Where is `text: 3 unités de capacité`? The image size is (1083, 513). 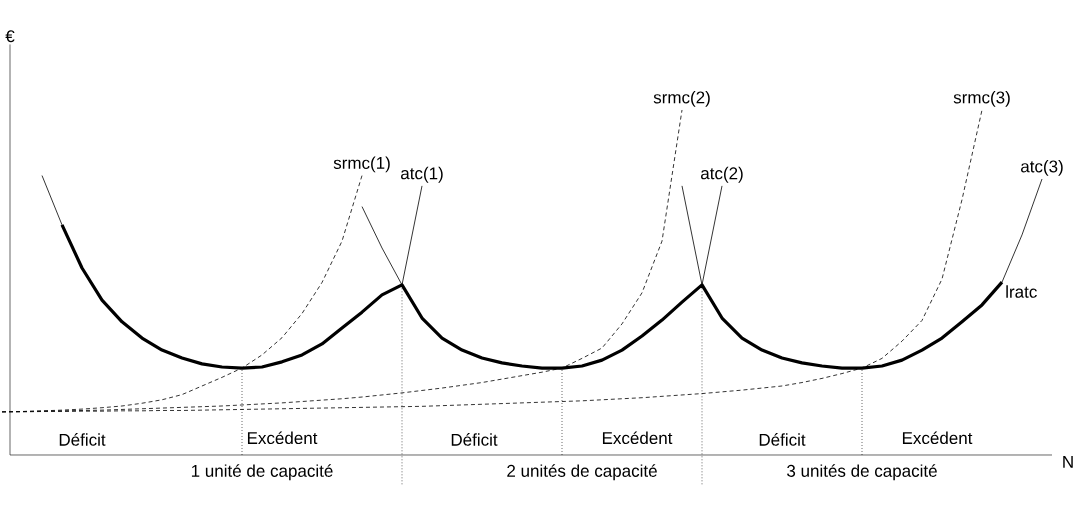 text: 3 unités de capacité is located at coordinates (862, 472).